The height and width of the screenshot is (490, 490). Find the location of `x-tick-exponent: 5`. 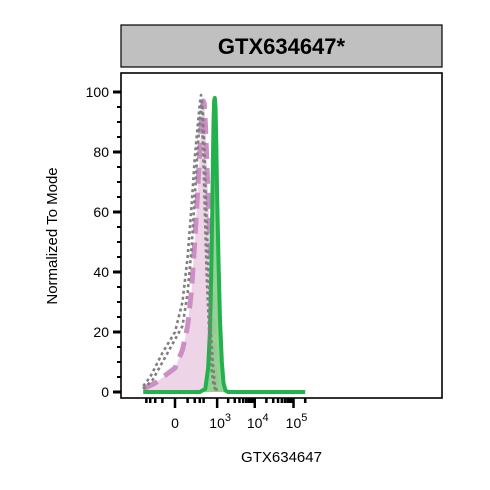

x-tick-exponent: 5 is located at coordinates (304, 418).